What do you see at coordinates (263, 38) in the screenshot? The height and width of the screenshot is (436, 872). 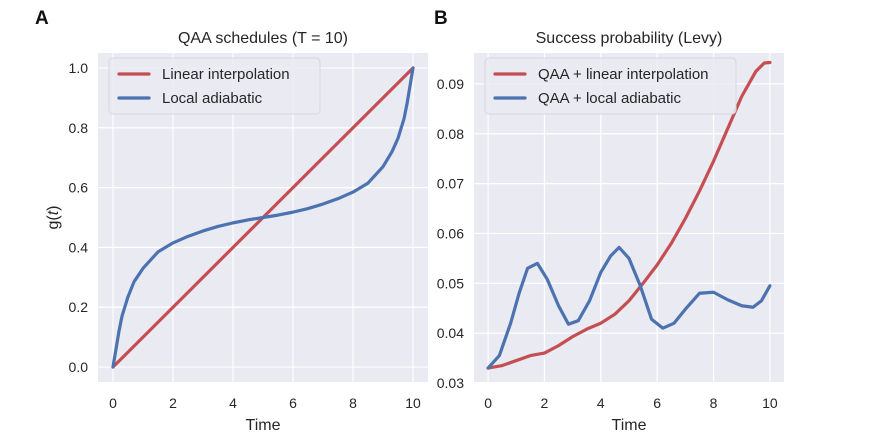 I see `chart-title: QAA schedules (T = 10)` at bounding box center [263, 38].